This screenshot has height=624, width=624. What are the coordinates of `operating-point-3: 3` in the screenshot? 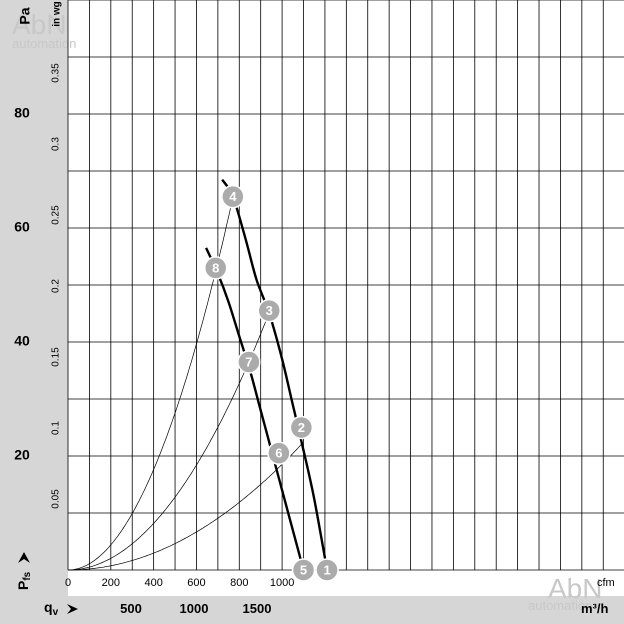 It's located at (269, 310).